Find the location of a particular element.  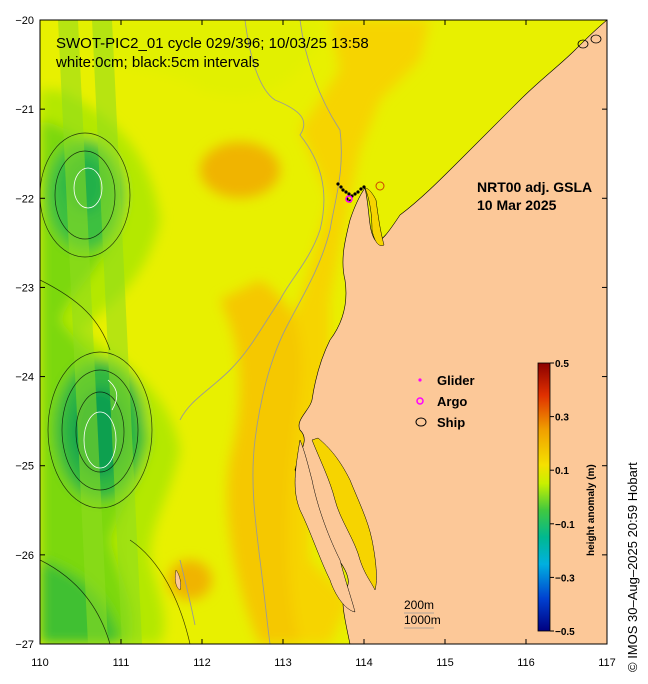

colorbar-tick-label: −0.1 is located at coordinates (565, 525).